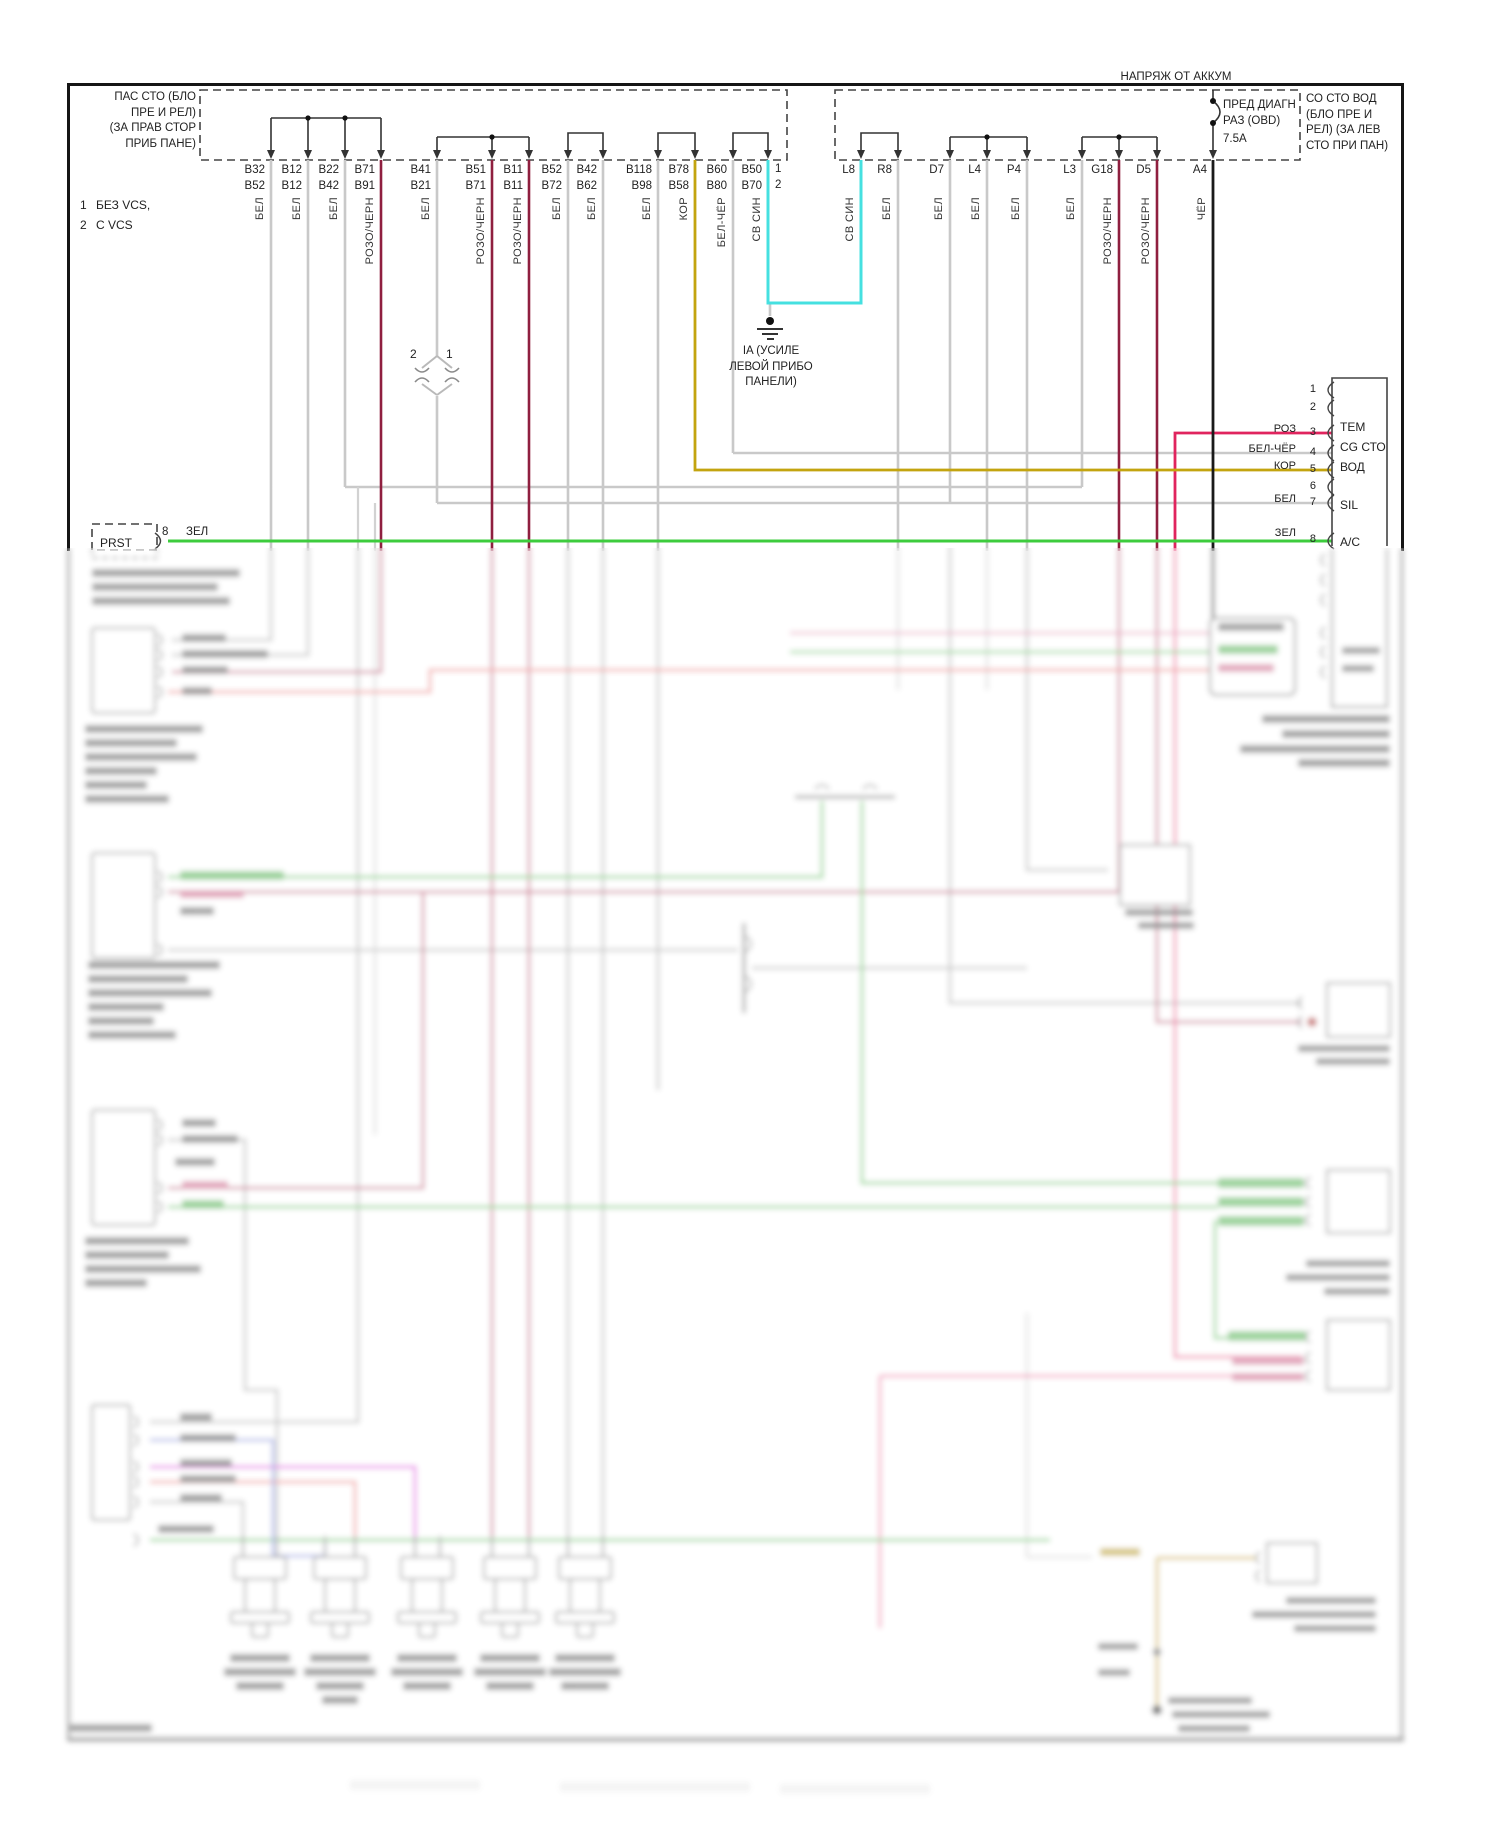 The height and width of the screenshot is (1828, 1500). Describe the element at coordinates (254, 178) in the screenshot. I see `wire-label: B32 B52` at that location.